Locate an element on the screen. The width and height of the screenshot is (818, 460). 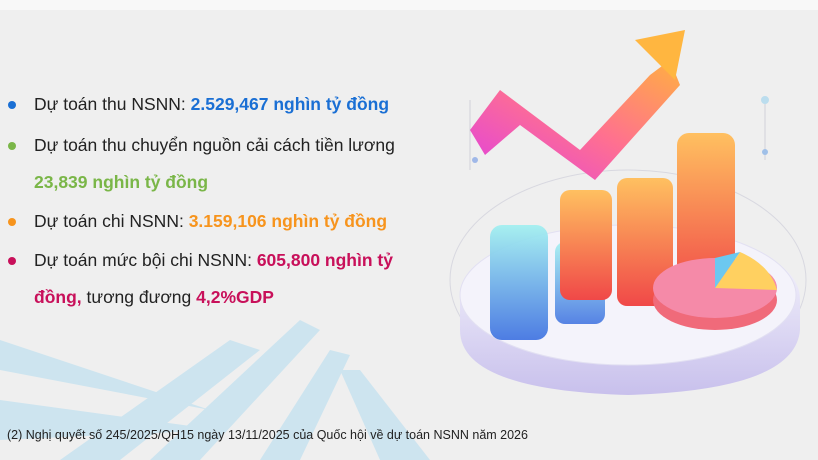
item-label: Dự toán chi NSNN: is located at coordinates (111, 221).